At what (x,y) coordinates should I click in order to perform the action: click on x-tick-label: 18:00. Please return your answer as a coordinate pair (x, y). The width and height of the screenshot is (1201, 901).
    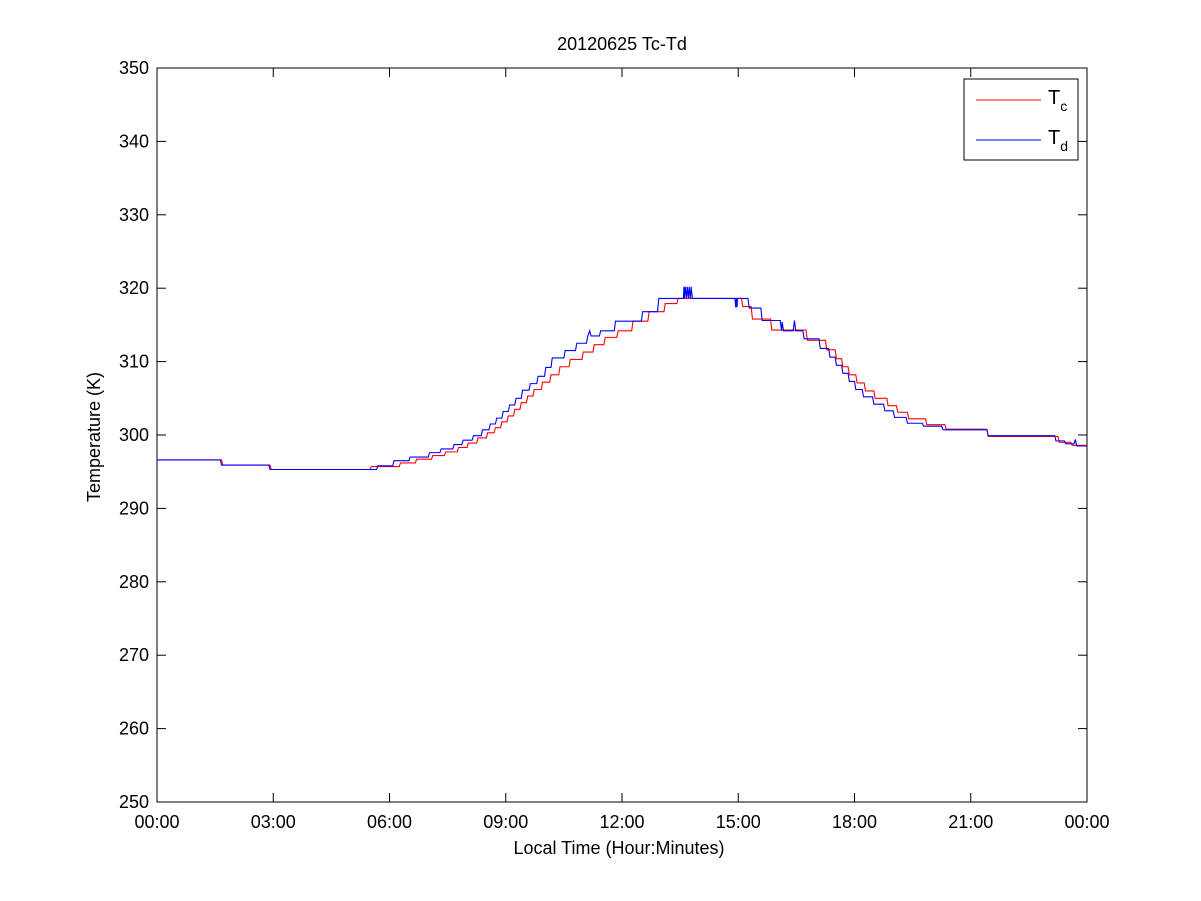
    Looking at the image, I should click on (854, 822).